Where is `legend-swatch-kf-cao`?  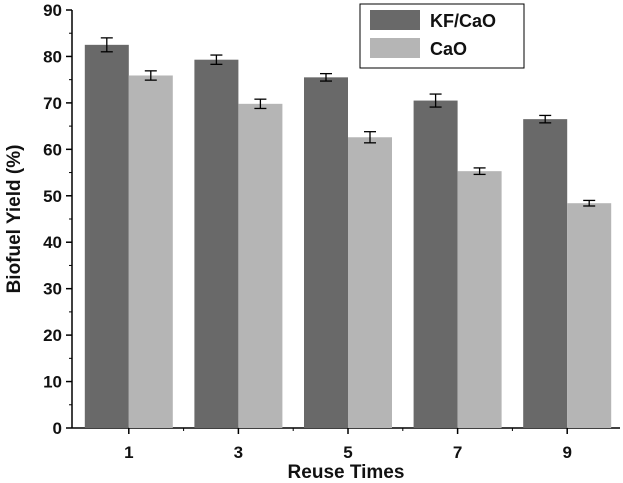
legend-swatch-kf-cao is located at coordinates (395, 20).